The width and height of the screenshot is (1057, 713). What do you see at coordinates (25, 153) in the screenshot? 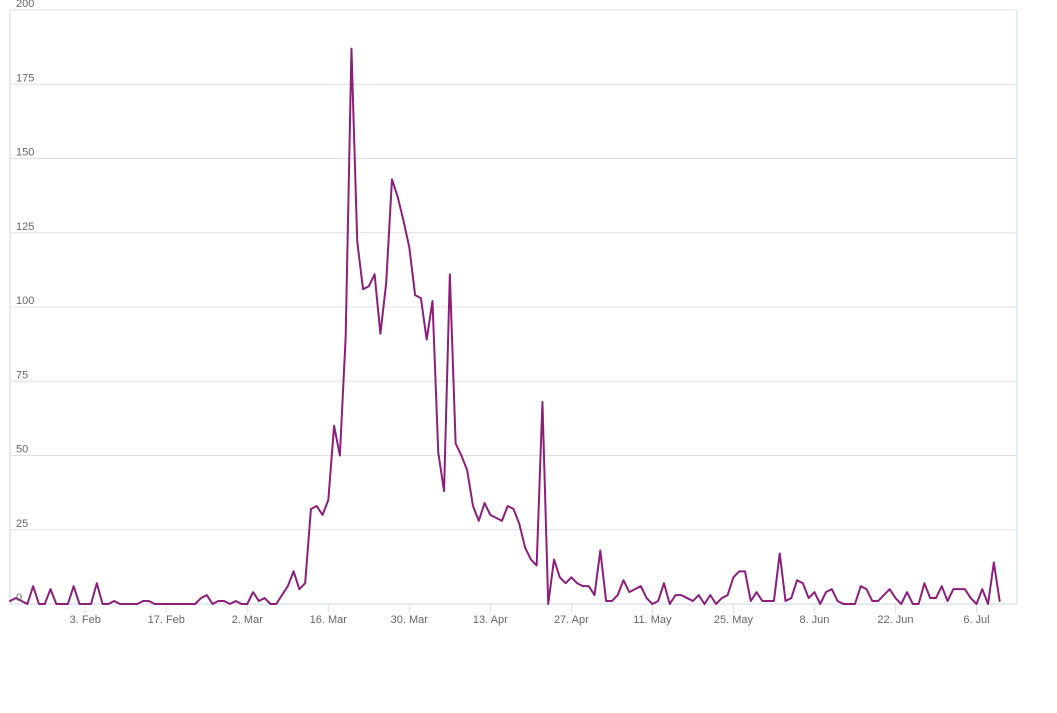
I see `y-tick-label: 150` at bounding box center [25, 153].